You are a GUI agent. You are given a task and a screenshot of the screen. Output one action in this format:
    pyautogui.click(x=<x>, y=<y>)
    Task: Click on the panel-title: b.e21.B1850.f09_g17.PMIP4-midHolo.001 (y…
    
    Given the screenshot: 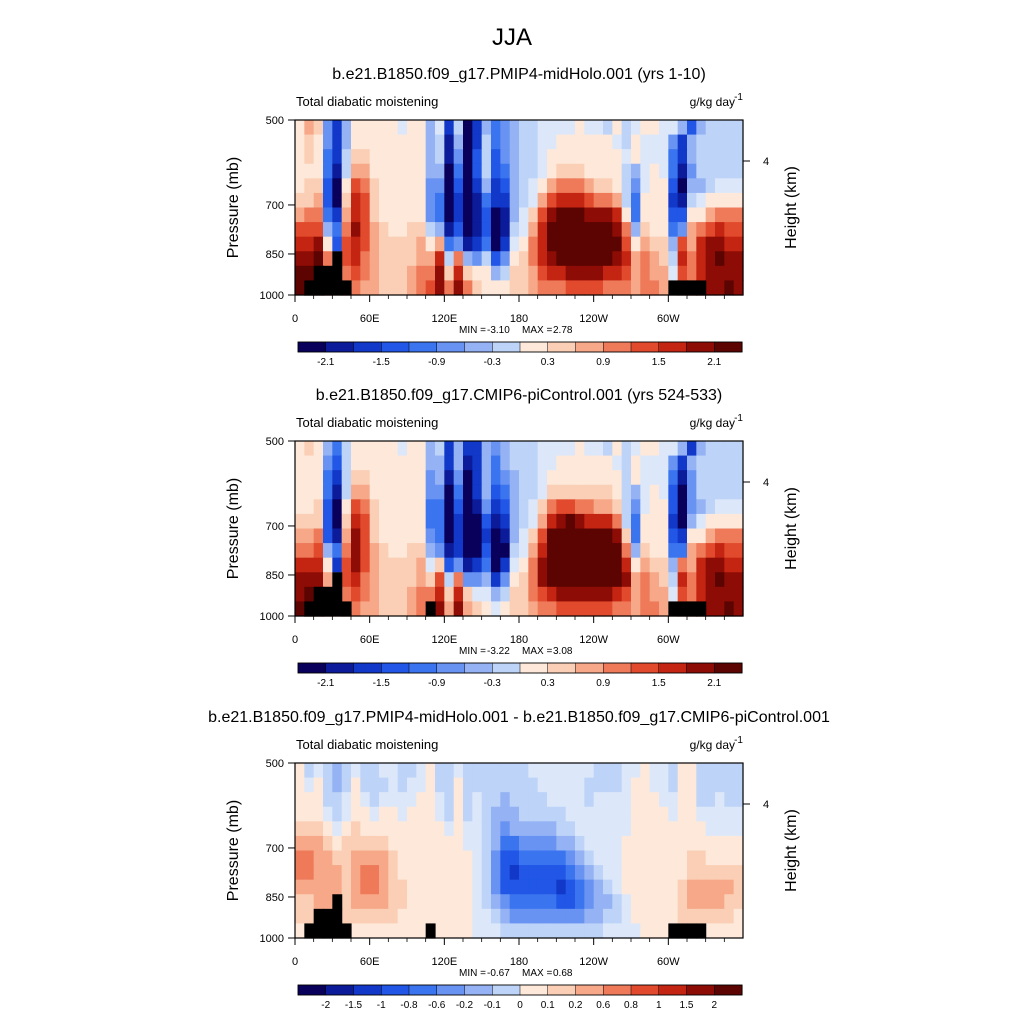 What is the action you would take?
    pyautogui.click(x=519, y=74)
    